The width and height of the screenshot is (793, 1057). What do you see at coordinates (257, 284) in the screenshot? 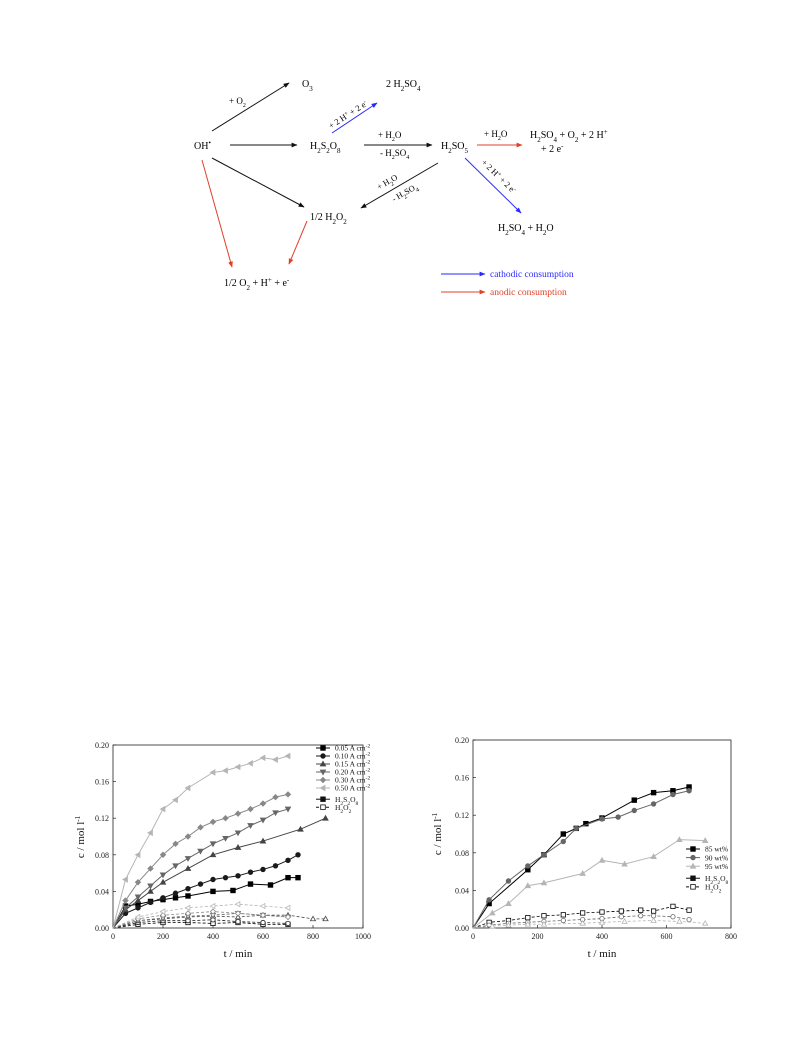
I see `product-anodic-oh: 1/2 O2 + H+ + e-` at bounding box center [257, 284].